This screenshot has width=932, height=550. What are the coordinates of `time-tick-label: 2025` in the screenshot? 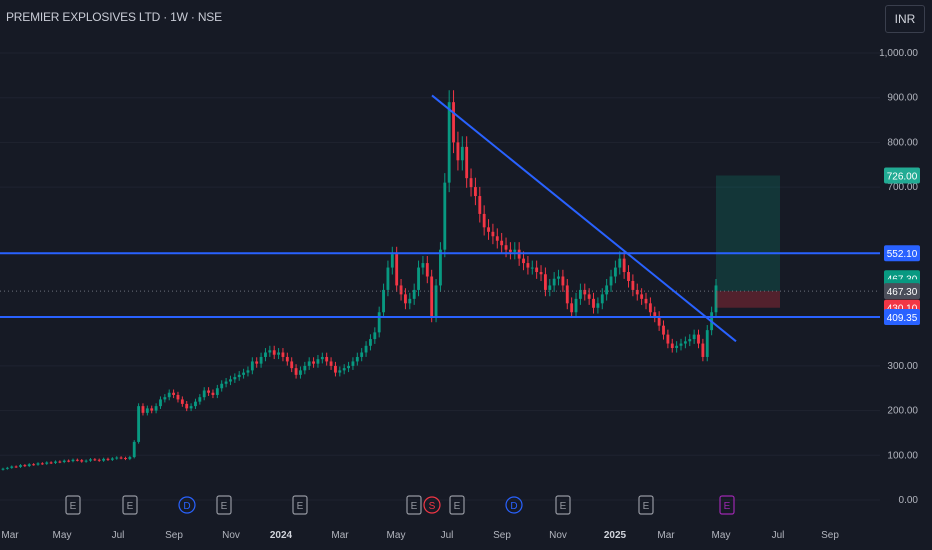 It's located at (615, 535).